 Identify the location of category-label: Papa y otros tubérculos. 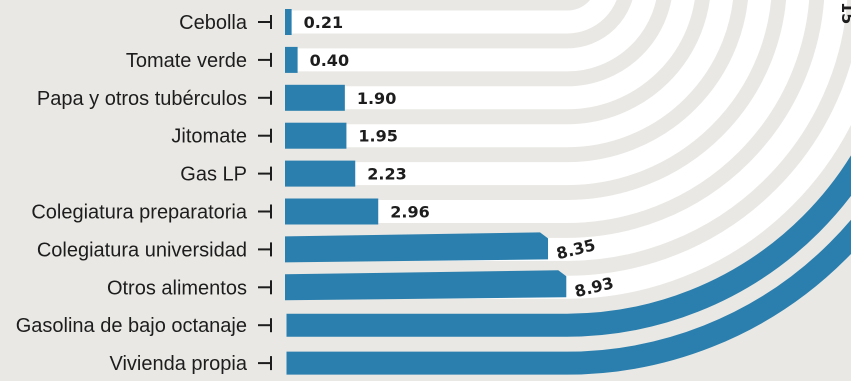
(142, 99).